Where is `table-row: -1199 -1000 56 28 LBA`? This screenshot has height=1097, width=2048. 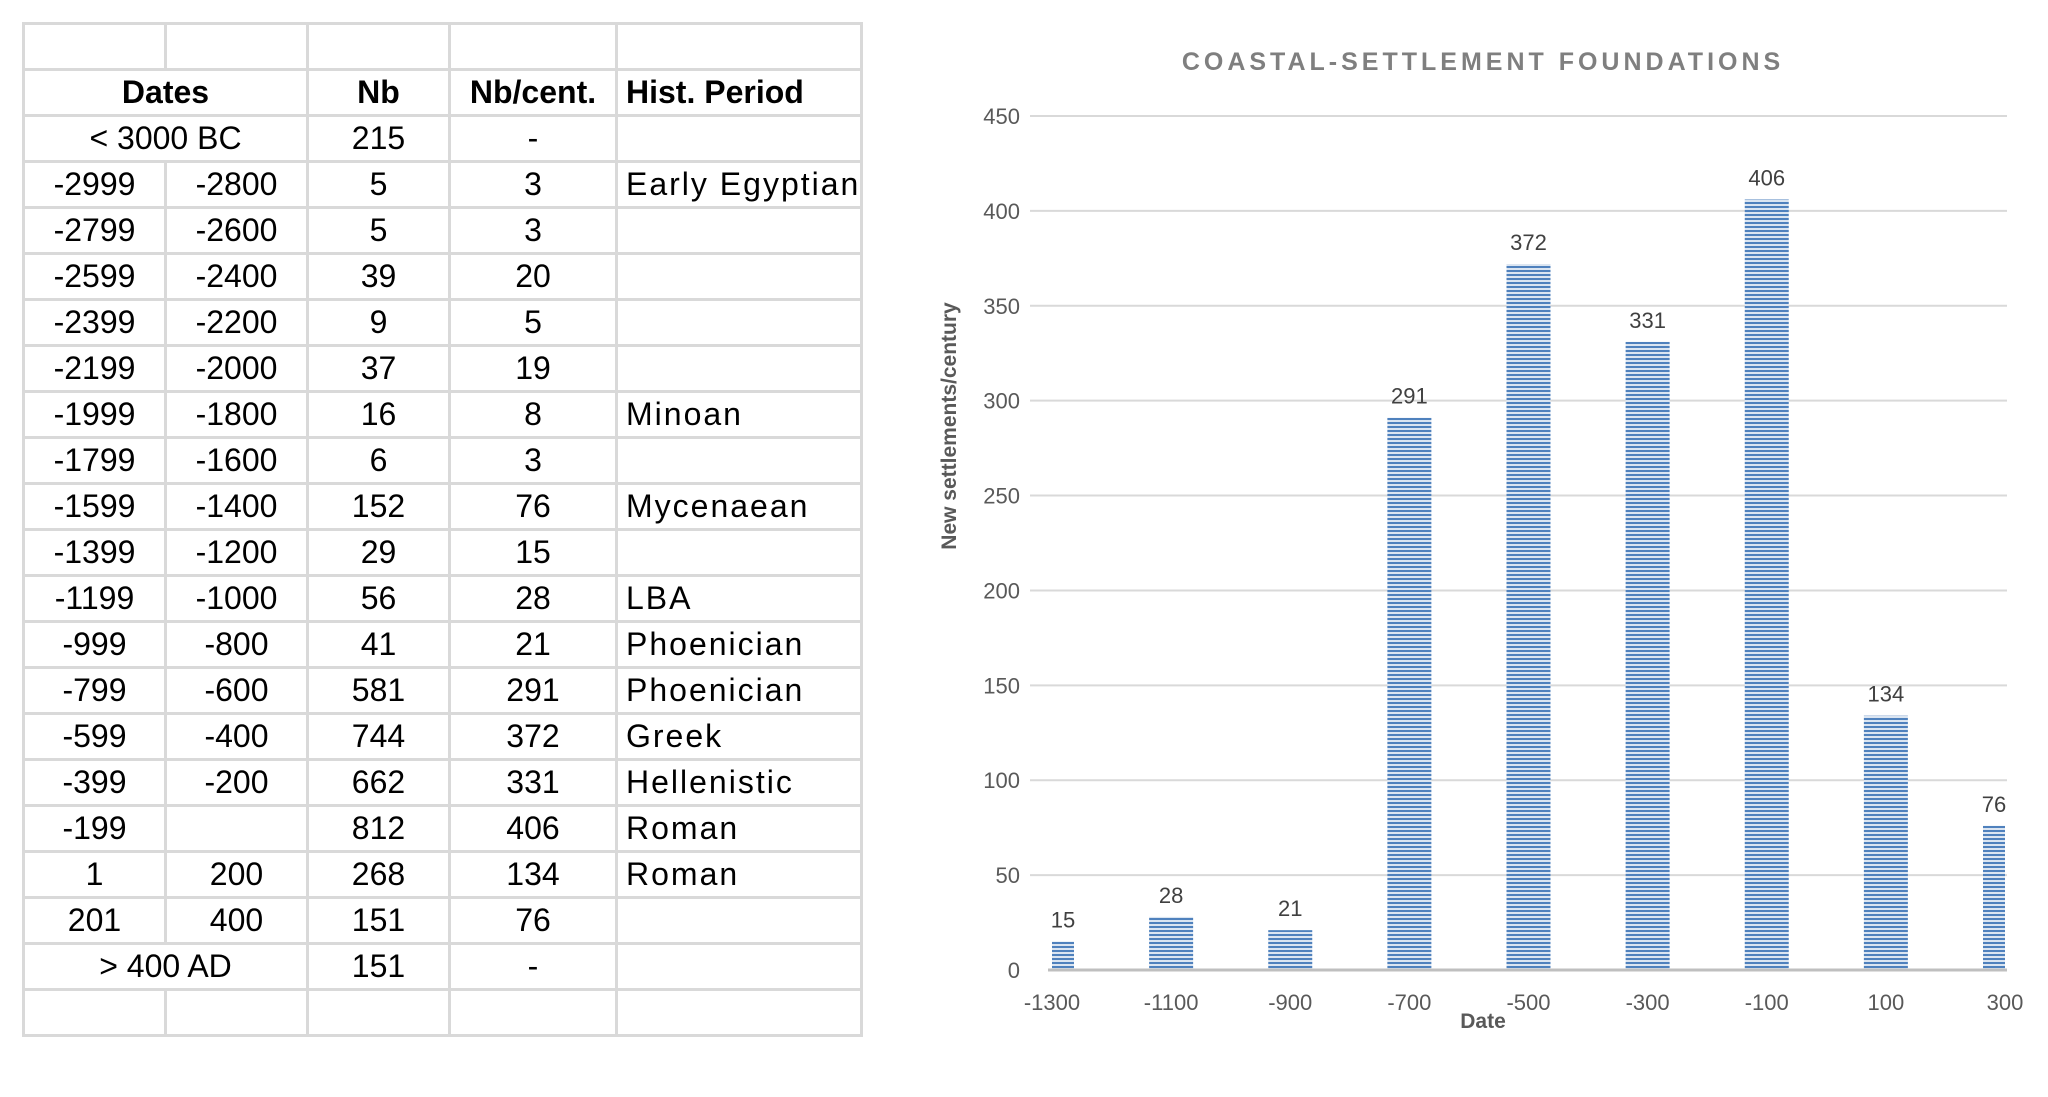 table-row: -1199 -1000 56 28 LBA is located at coordinates (443, 598).